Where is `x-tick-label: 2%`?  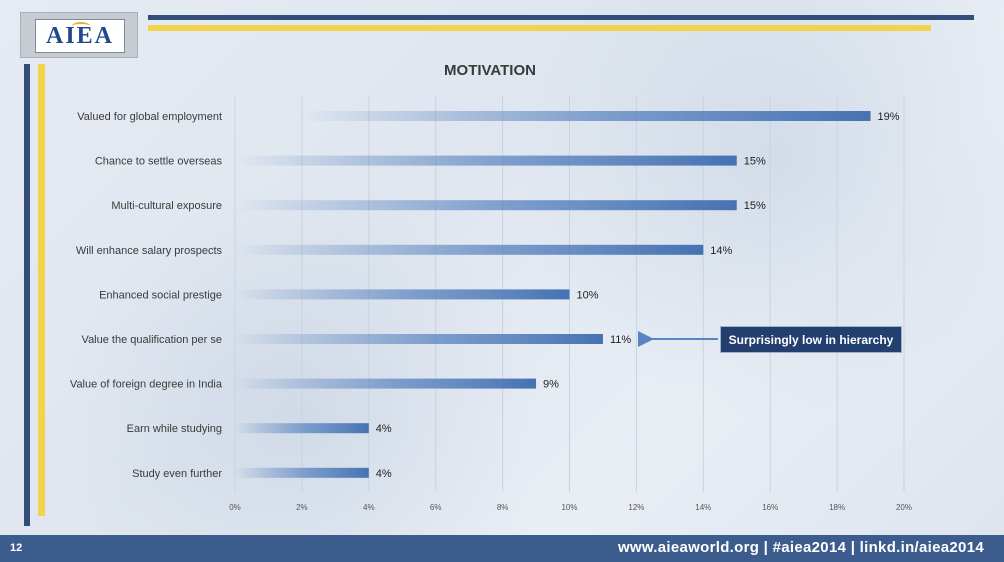 x-tick-label: 2% is located at coordinates (302, 507).